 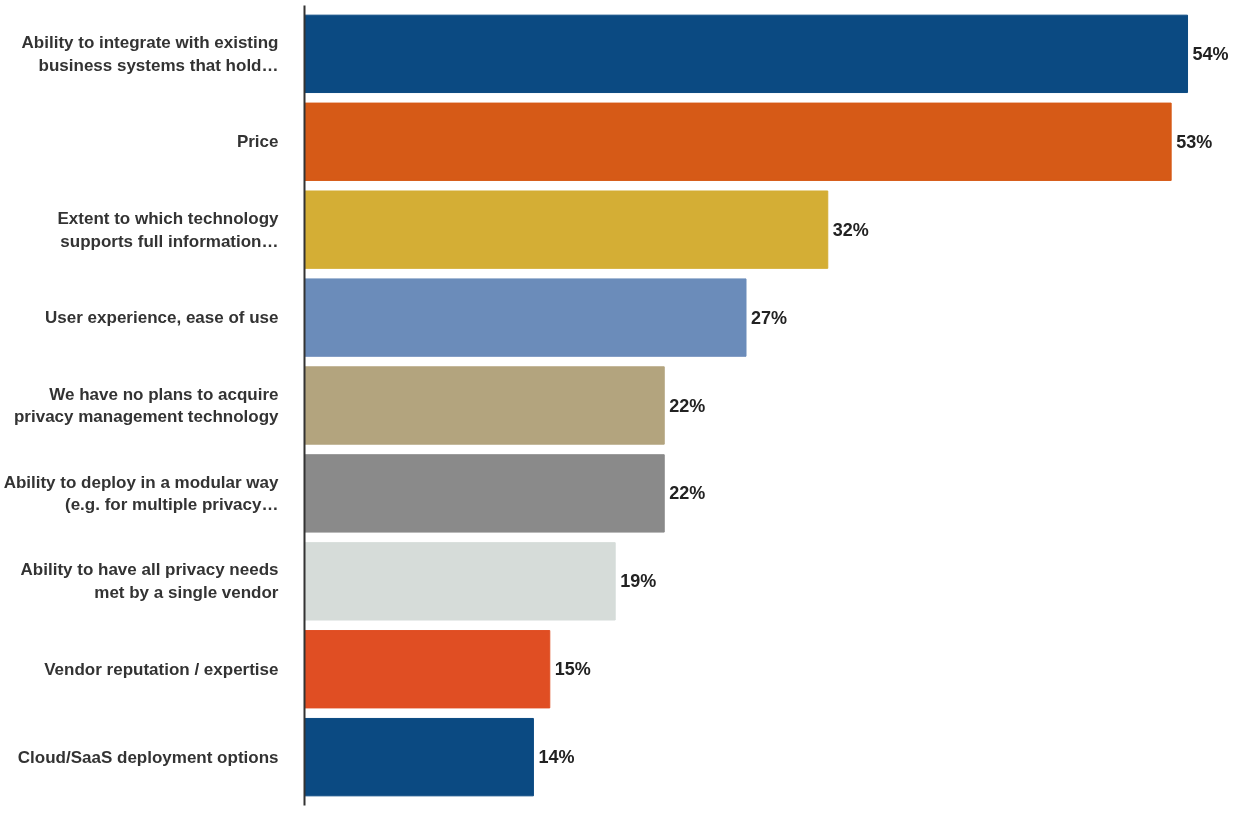 I want to click on y-tick-label: Ability to have all privacy needs met by a single vendor, so click(x=149, y=581).